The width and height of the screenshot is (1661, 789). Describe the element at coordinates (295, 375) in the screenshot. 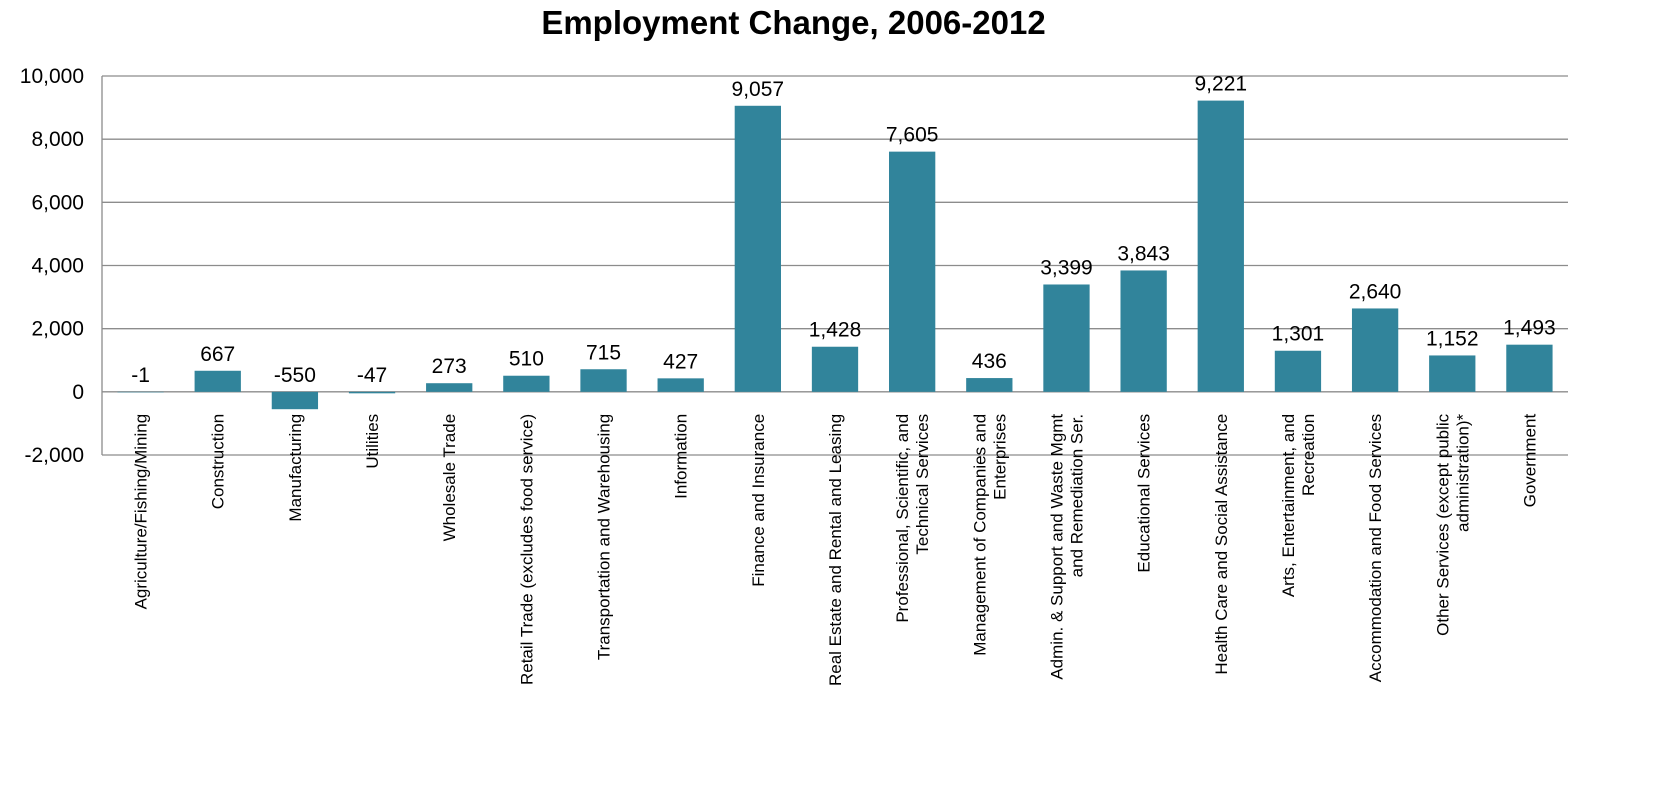

I see `data-label: -550` at that location.